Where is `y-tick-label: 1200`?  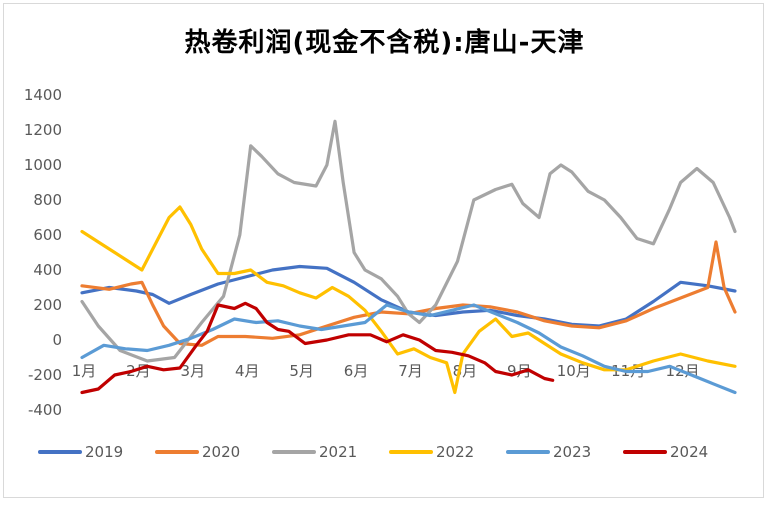 y-tick-label: 1200 is located at coordinates (43, 130).